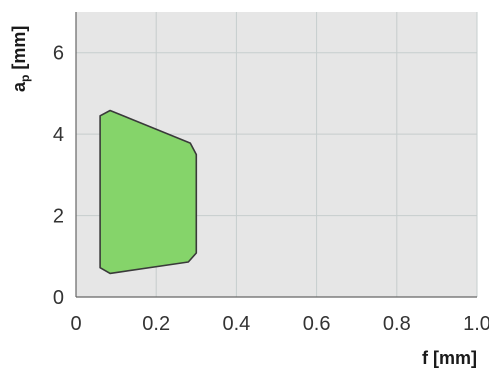 This screenshot has width=489, height=372. I want to click on x-tick-label: 0.4, so click(236, 324).